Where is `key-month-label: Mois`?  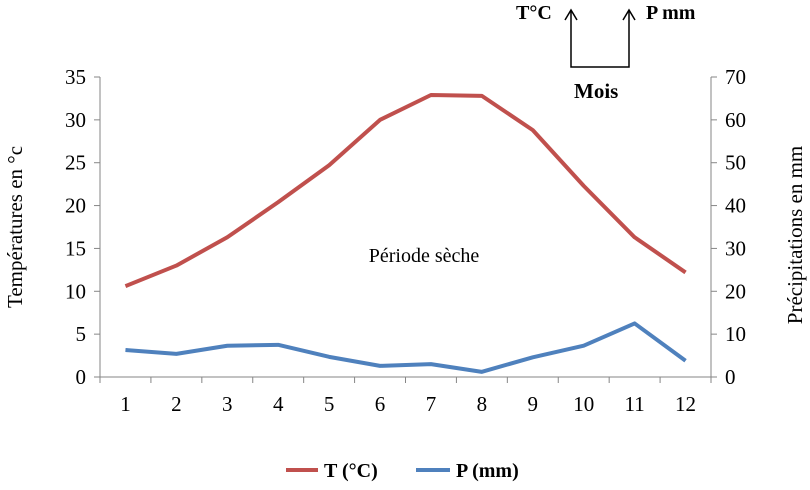
key-month-label: Mois is located at coordinates (596, 91).